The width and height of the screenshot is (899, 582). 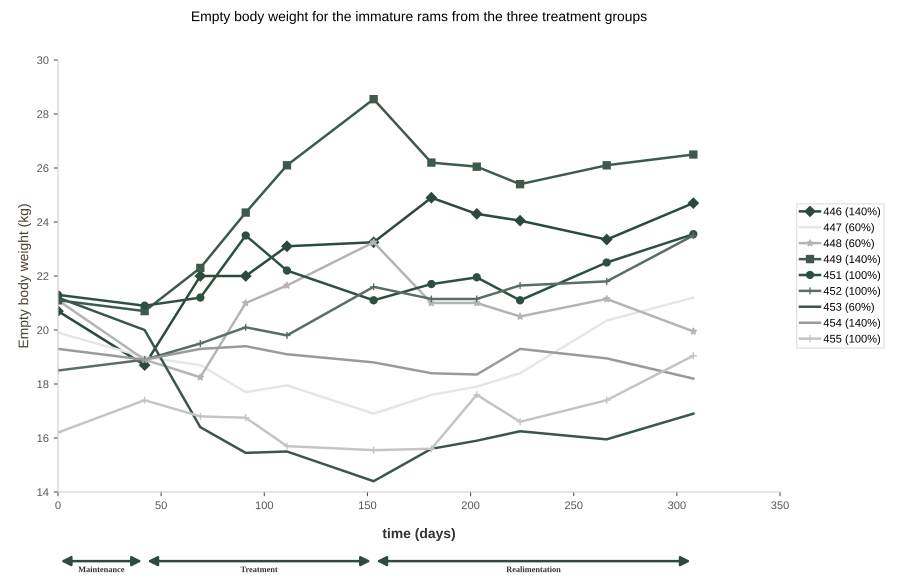 What do you see at coordinates (677, 505) in the screenshot?
I see `x-tick-label: 300` at bounding box center [677, 505].